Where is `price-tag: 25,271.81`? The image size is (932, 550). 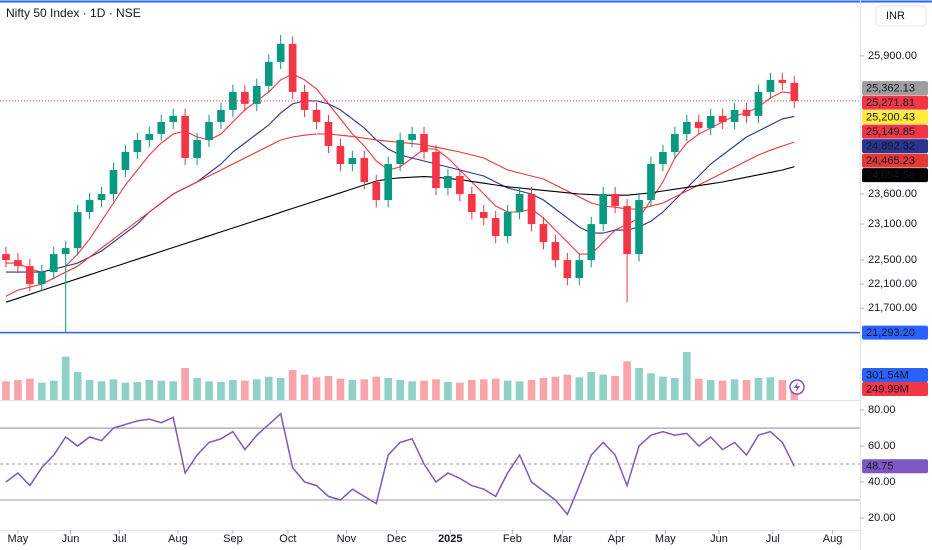 price-tag: 25,271.81 is located at coordinates (890, 103).